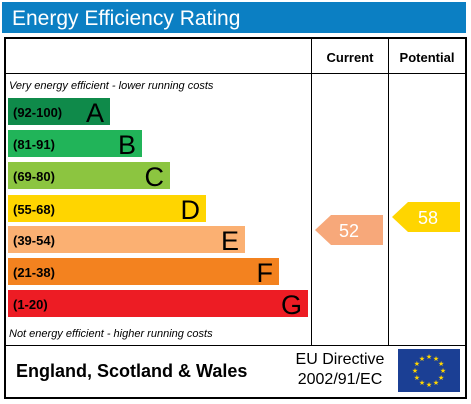 This screenshot has width=471, height=404. What do you see at coordinates (235, 73) in the screenshot?
I see `header-row-divider` at bounding box center [235, 73].